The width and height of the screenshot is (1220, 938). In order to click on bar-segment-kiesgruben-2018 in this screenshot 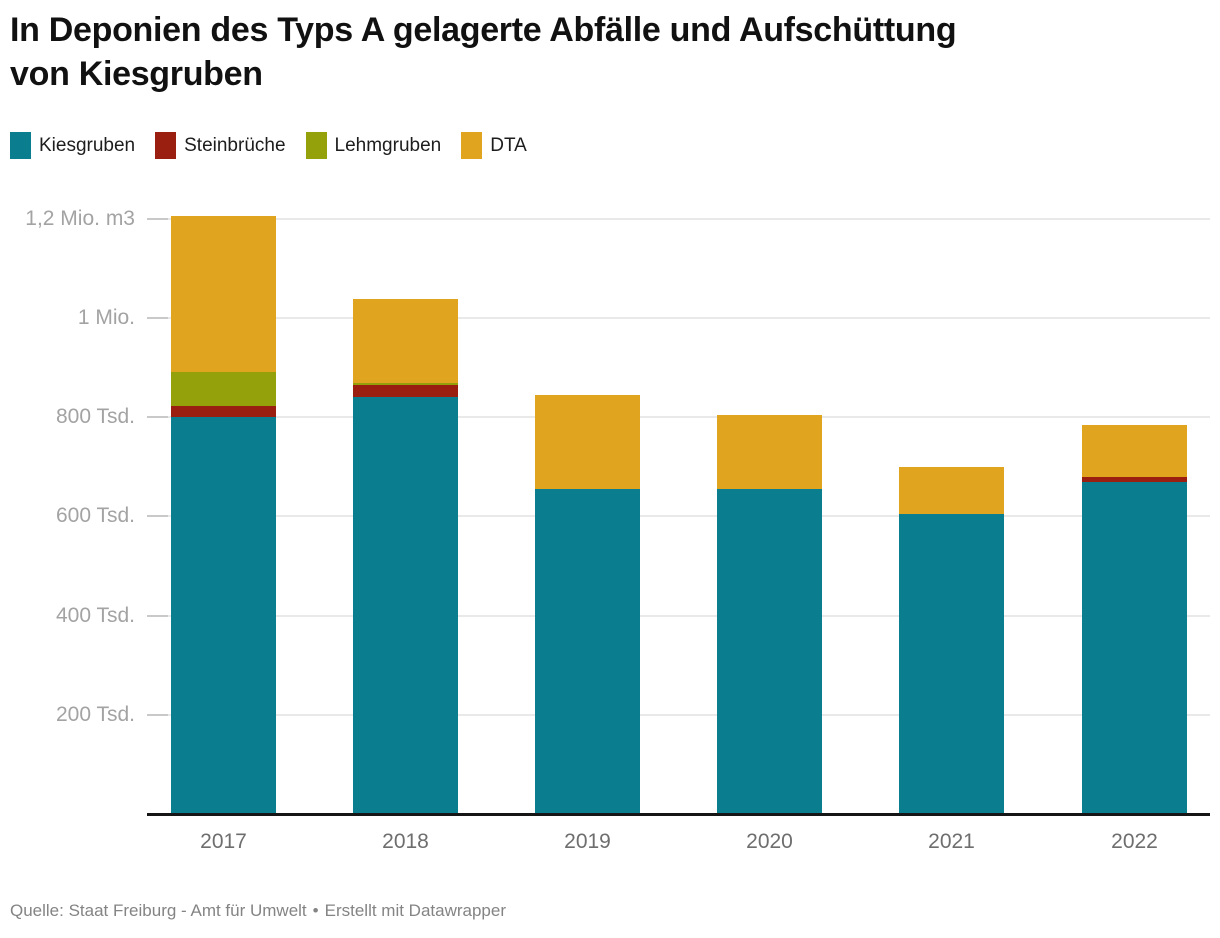, I will do `click(405, 605)`.